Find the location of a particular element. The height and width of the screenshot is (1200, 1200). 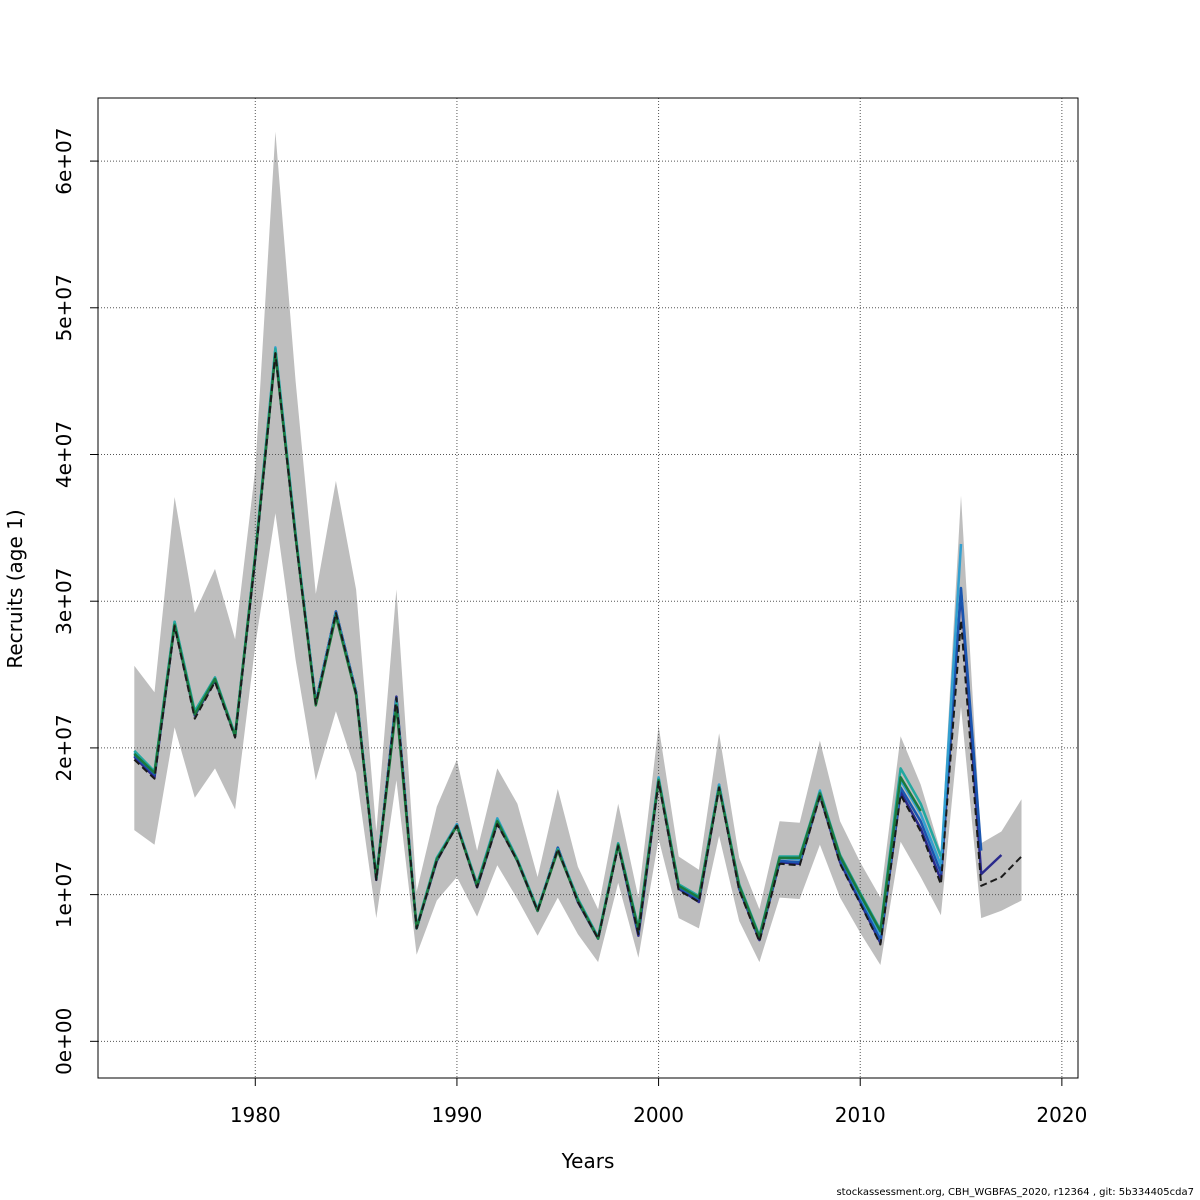

y-axis-title: Recruits (age 1) is located at coordinates (15, 588).